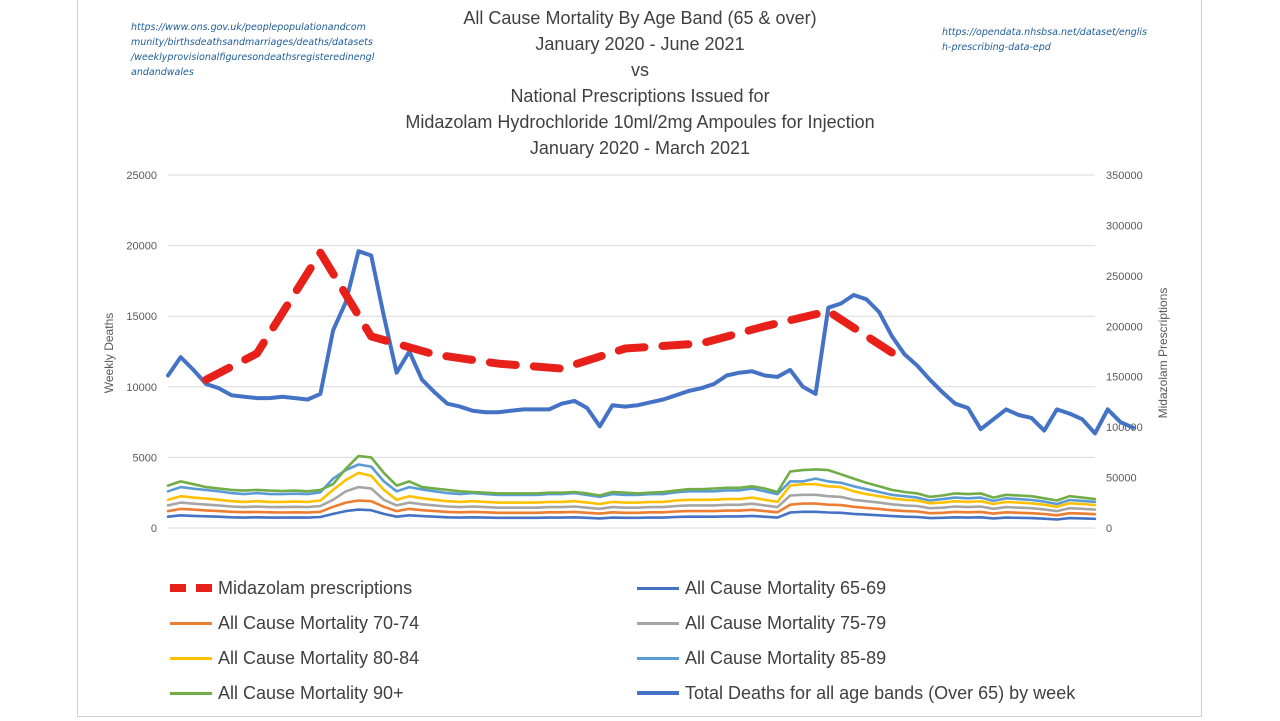 This screenshot has width=1280, height=721. Describe the element at coordinates (109, 353) in the screenshot. I see `y-axis-left-title: Weekly Deaths` at that location.